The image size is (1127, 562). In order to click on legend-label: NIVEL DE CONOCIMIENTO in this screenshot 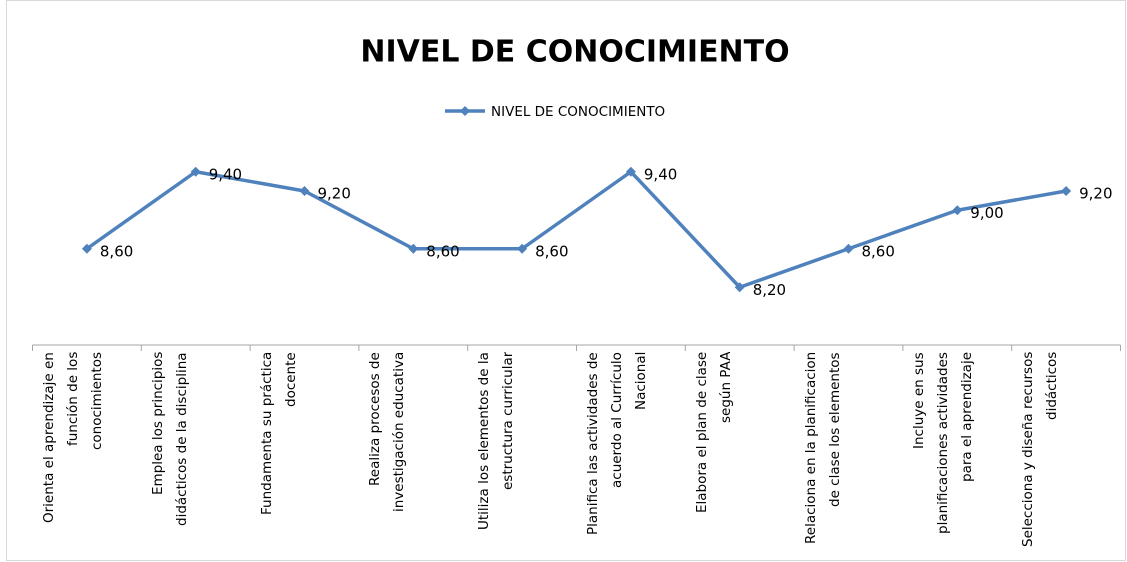, I will do `click(578, 112)`.